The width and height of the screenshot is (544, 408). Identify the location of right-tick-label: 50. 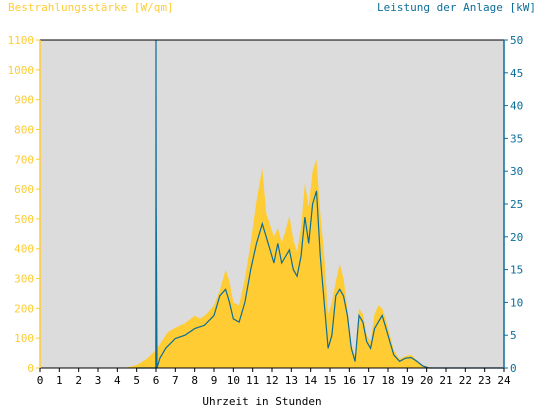
(516, 40).